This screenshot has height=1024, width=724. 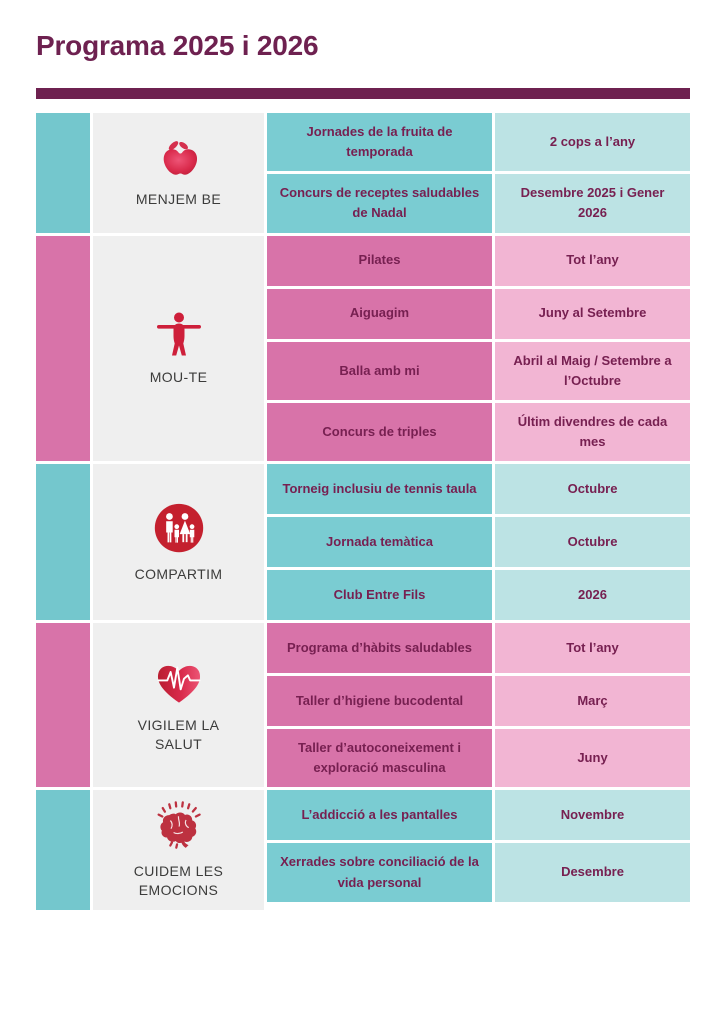 I want to click on title-divider-bar, so click(x=363, y=93).